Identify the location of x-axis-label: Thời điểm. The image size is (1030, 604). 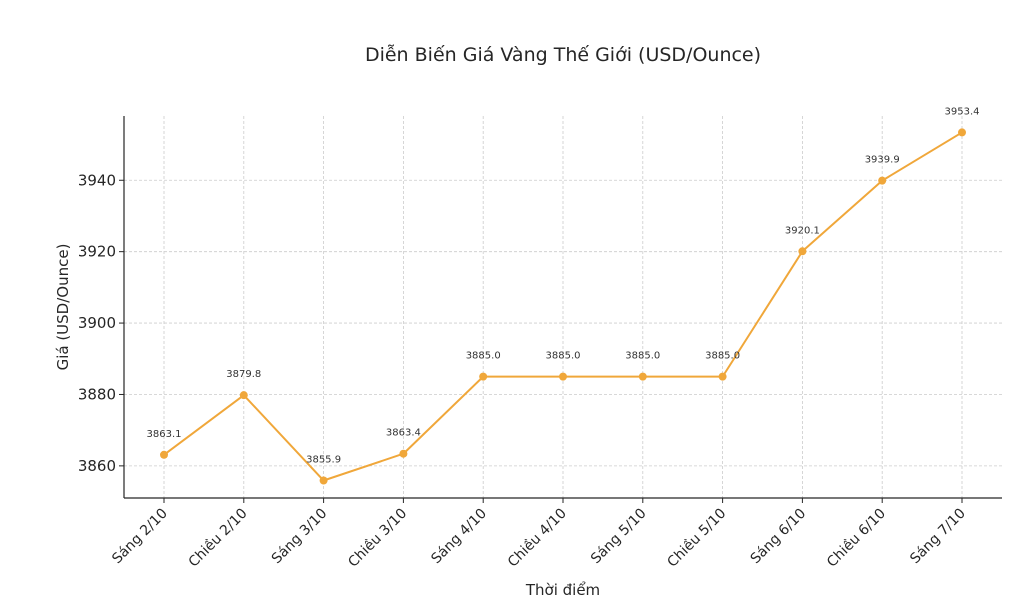
(562, 590).